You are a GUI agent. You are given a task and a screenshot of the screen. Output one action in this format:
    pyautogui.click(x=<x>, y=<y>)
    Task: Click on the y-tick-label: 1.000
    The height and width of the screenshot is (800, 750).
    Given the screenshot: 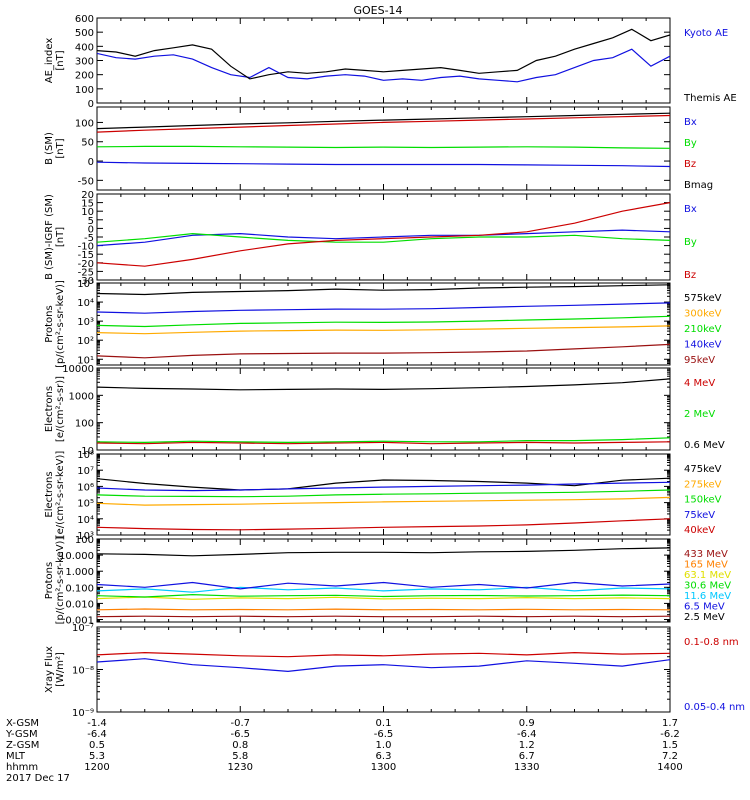 What is the action you would take?
    pyautogui.click(x=79, y=572)
    